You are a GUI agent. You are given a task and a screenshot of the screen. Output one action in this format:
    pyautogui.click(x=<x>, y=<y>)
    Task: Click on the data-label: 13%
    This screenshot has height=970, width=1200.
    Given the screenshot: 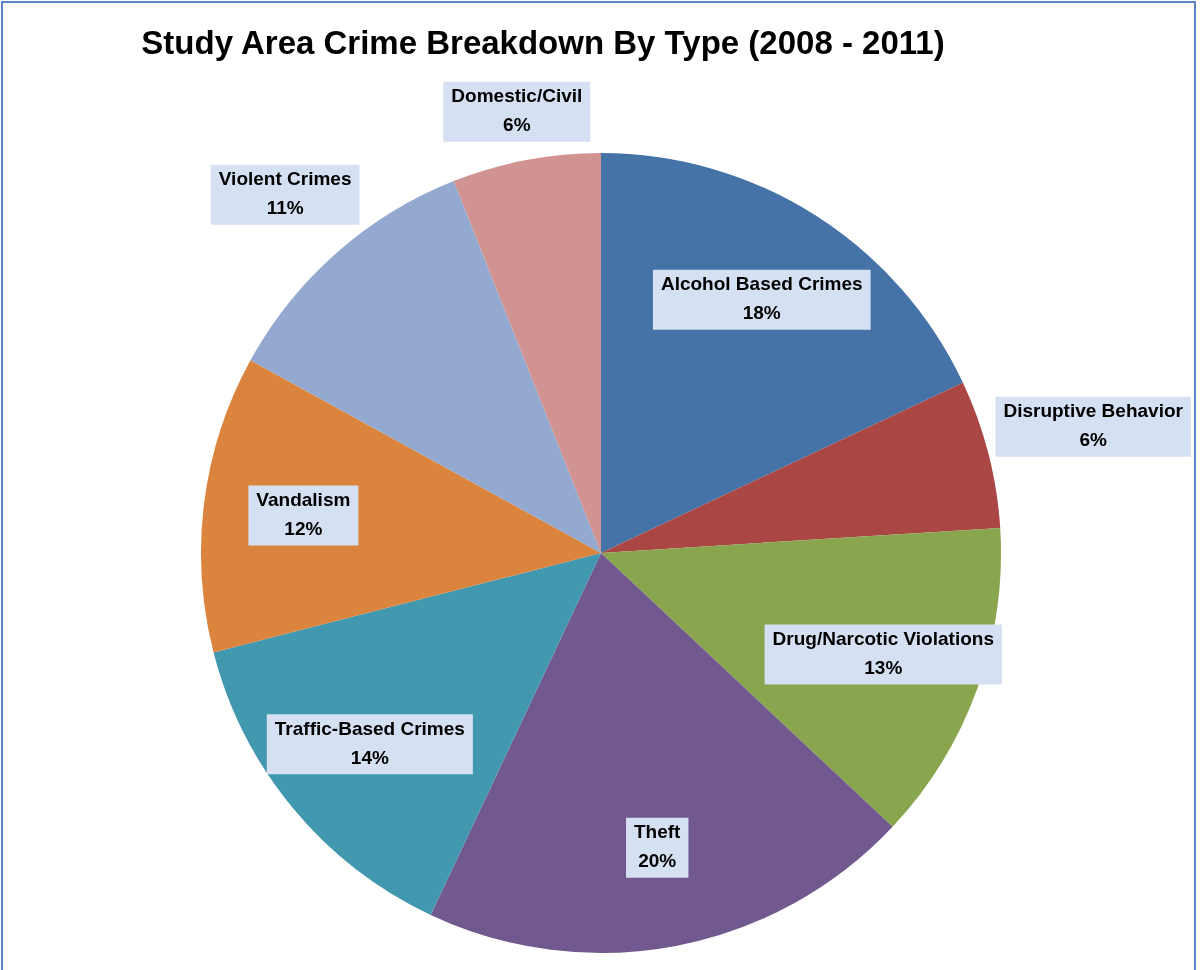 What is the action you would take?
    pyautogui.click(x=883, y=668)
    